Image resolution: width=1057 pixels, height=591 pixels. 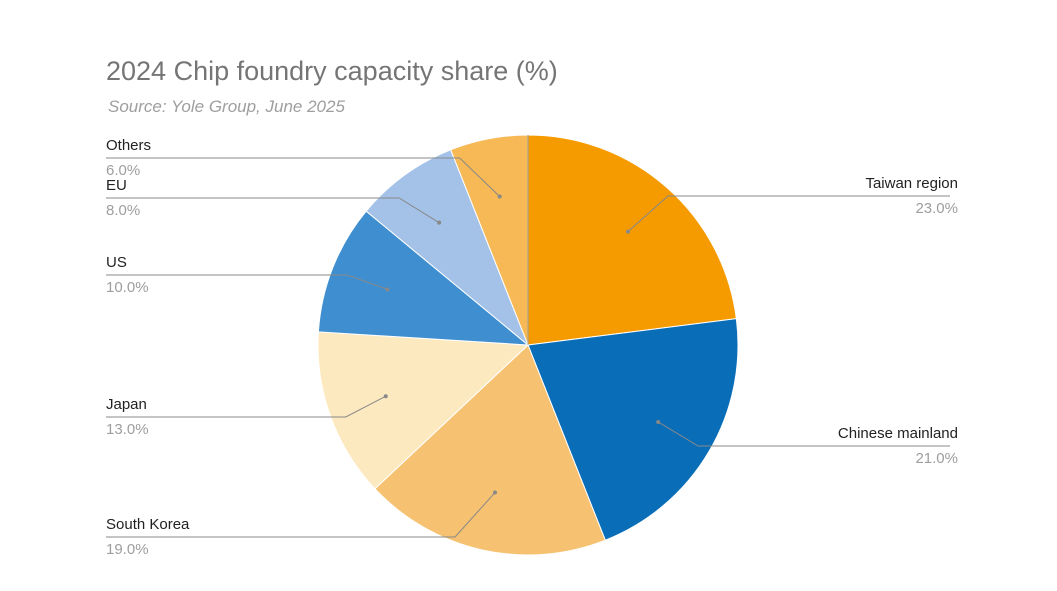 I want to click on leader-dot-chinese-mainland, so click(x=658, y=421).